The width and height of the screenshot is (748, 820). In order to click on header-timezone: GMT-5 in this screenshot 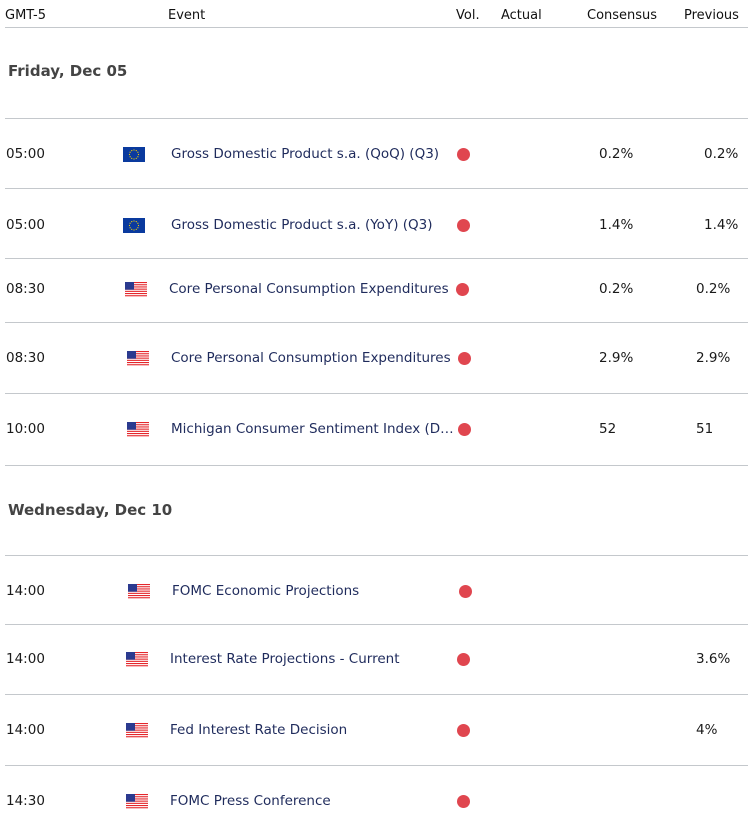, I will do `click(25, 15)`.